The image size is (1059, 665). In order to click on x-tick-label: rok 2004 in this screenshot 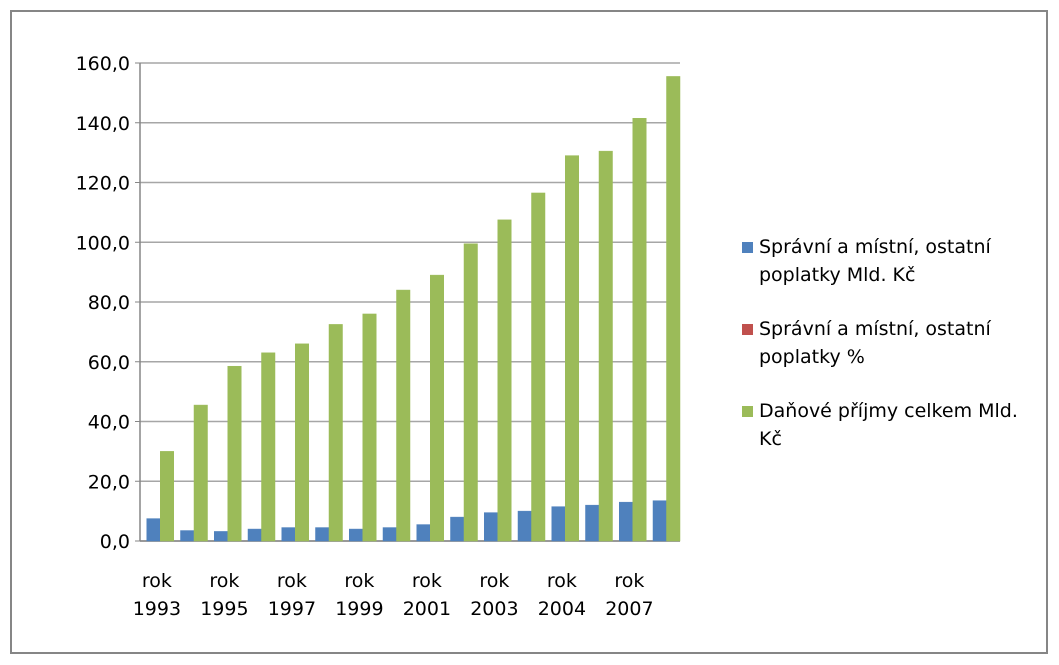, I will do `click(562, 595)`.